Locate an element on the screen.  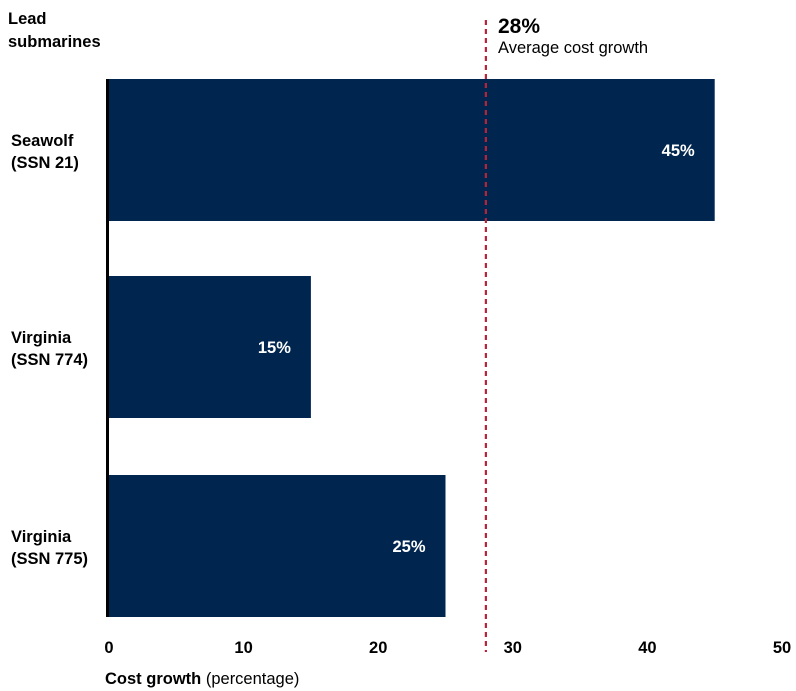
y-axis-title-line-1: Lead is located at coordinates (27, 19).